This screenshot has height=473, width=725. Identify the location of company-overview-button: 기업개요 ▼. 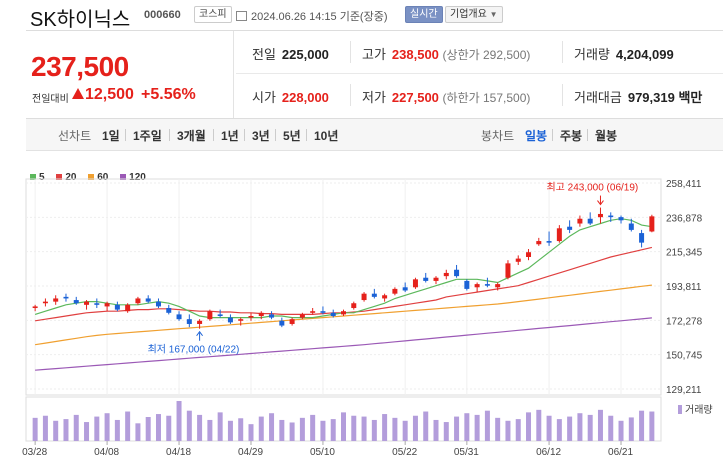
(474, 14).